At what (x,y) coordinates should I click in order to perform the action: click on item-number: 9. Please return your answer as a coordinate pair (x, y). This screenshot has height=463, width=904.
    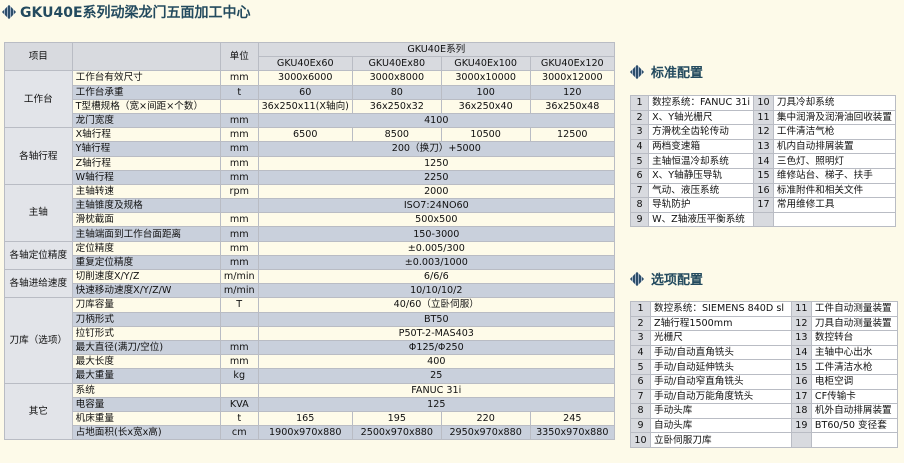
    Looking at the image, I should click on (640, 425).